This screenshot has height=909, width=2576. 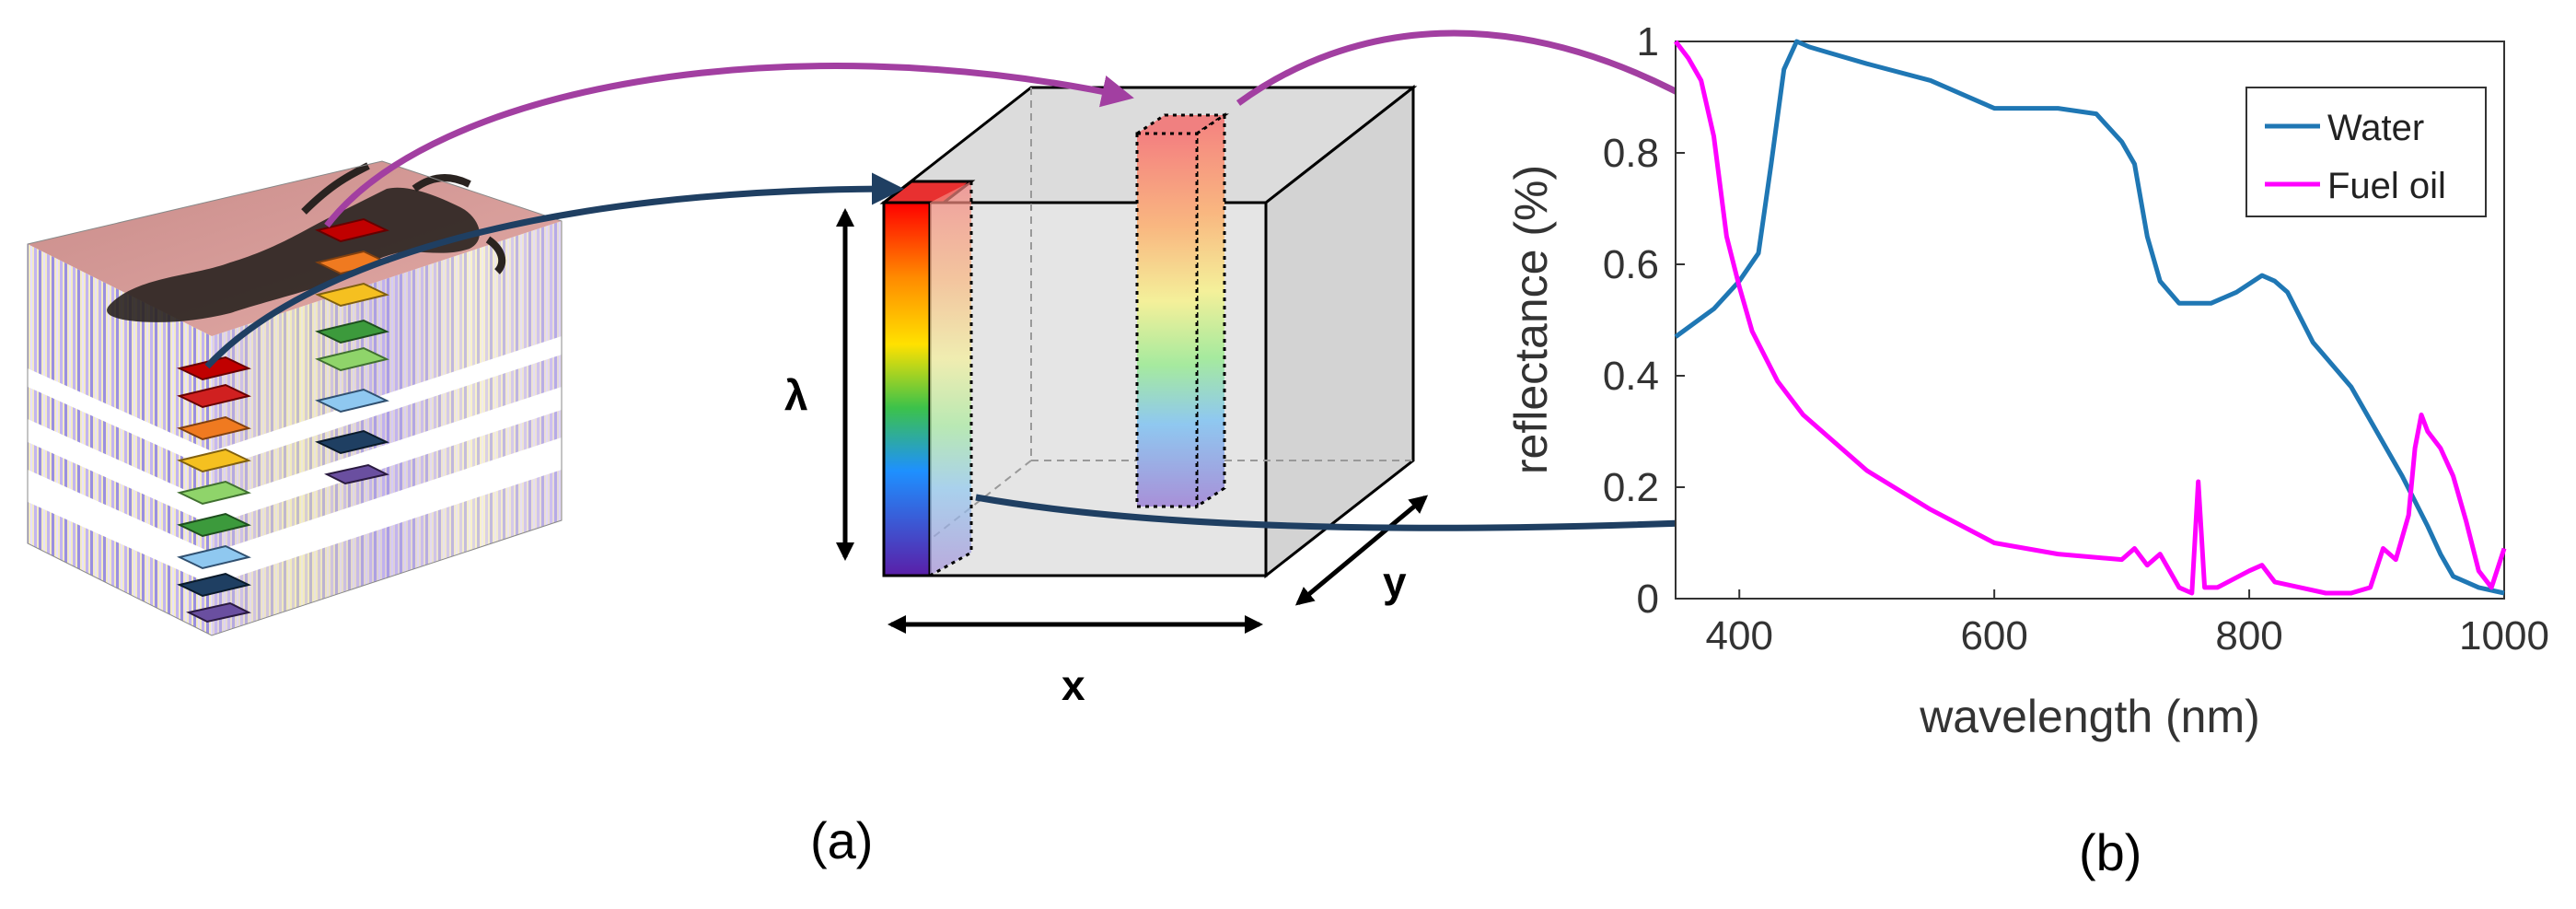 I want to click on y-axis-label: y, so click(x=1395, y=582).